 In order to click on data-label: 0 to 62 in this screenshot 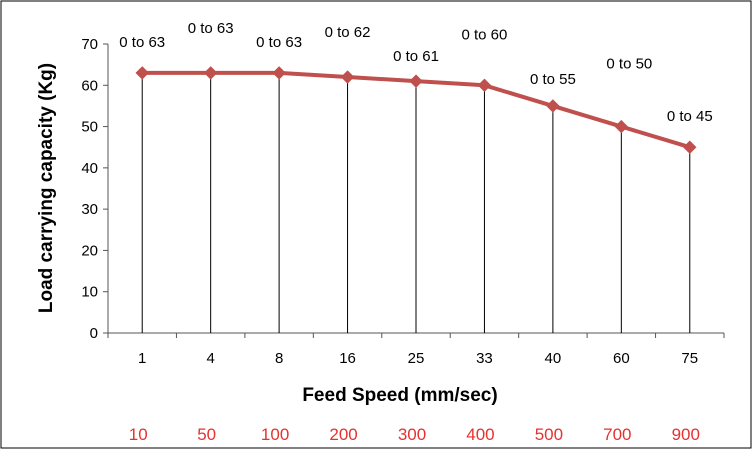, I will do `click(348, 32)`.